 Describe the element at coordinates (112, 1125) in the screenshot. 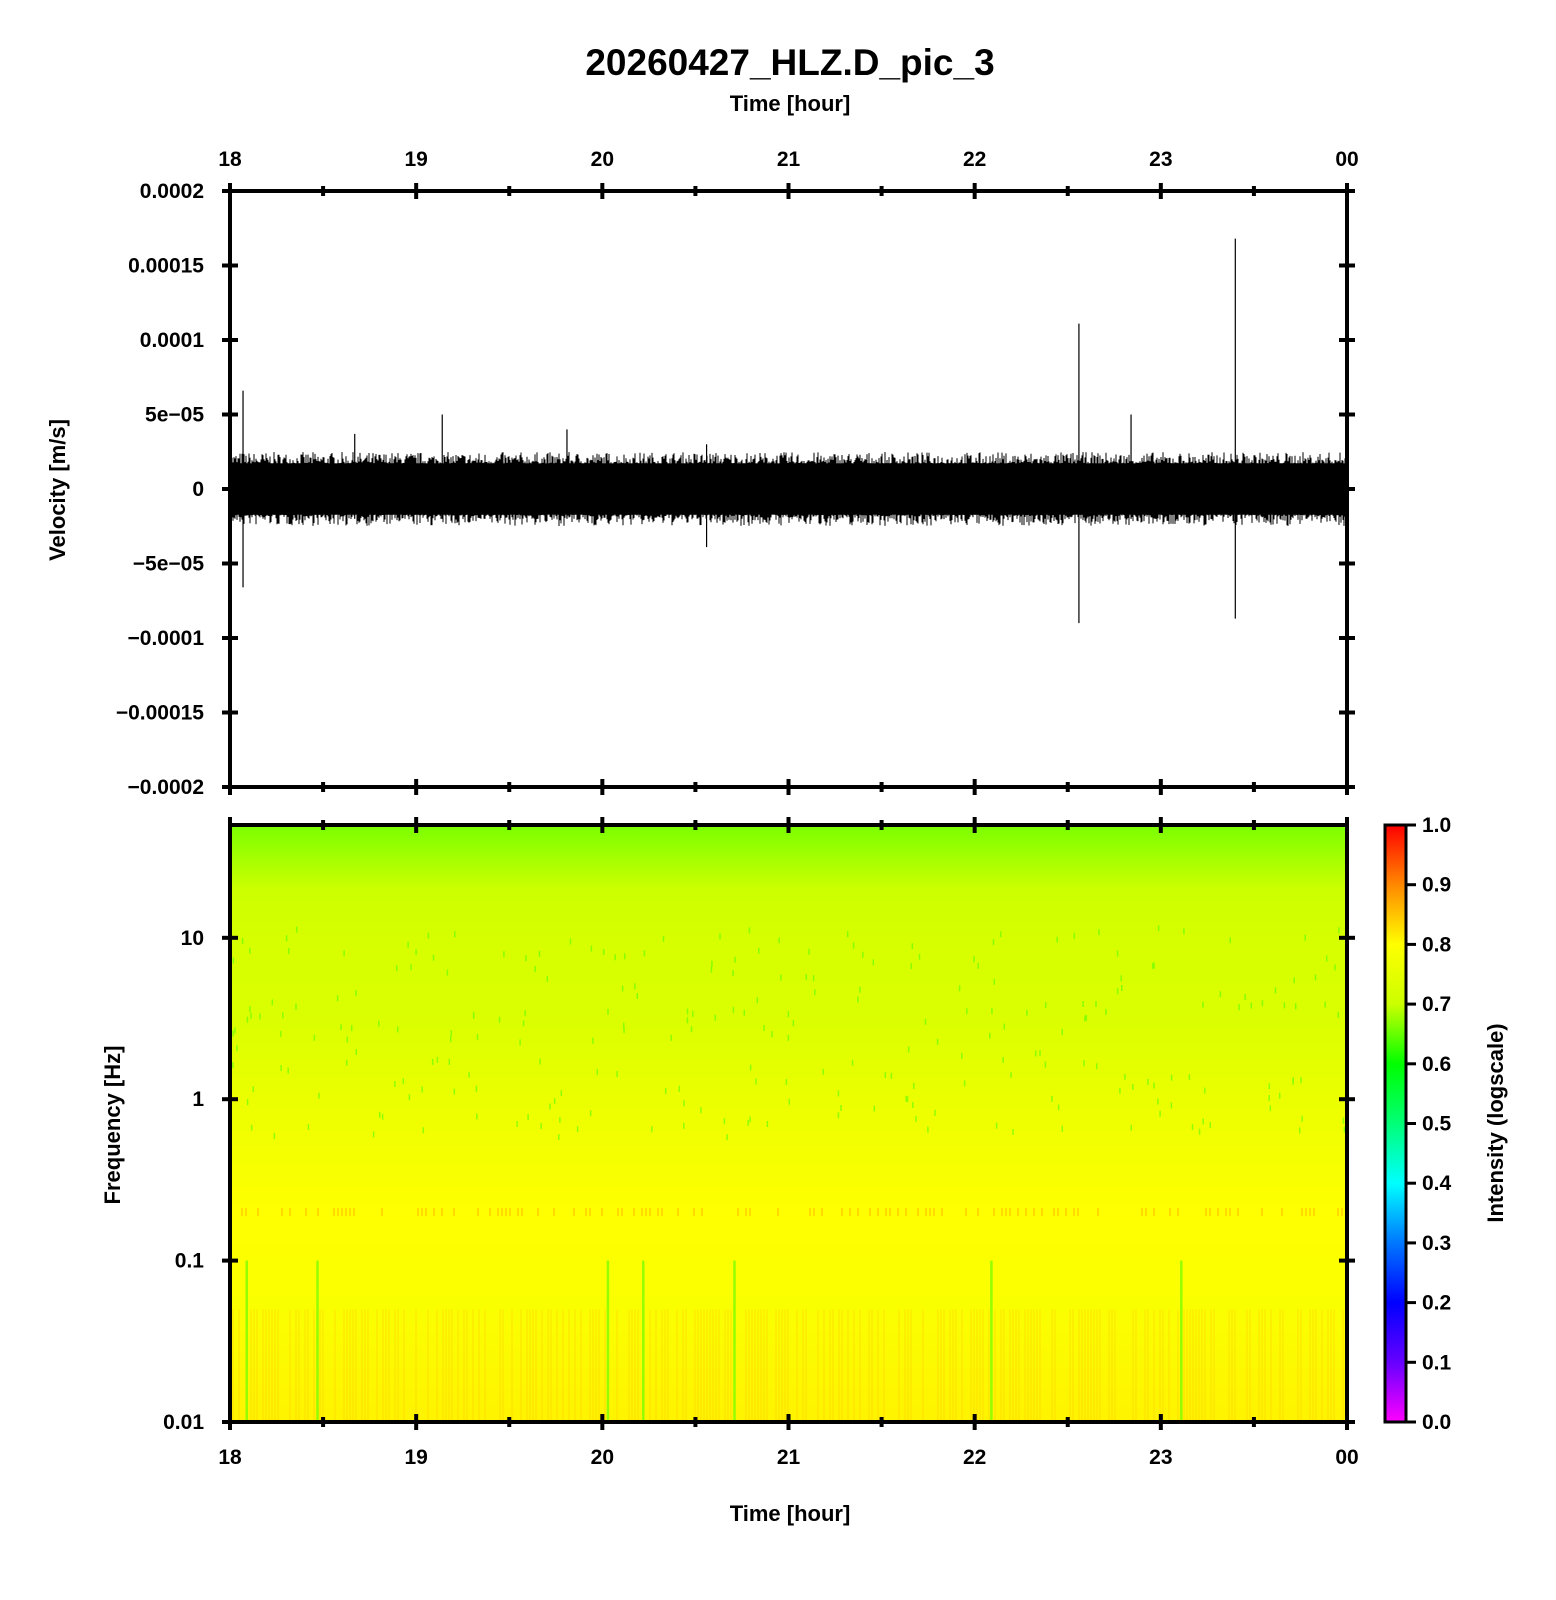

I see `spectrogram-y-axis-label: Frequency [Hz]` at that location.